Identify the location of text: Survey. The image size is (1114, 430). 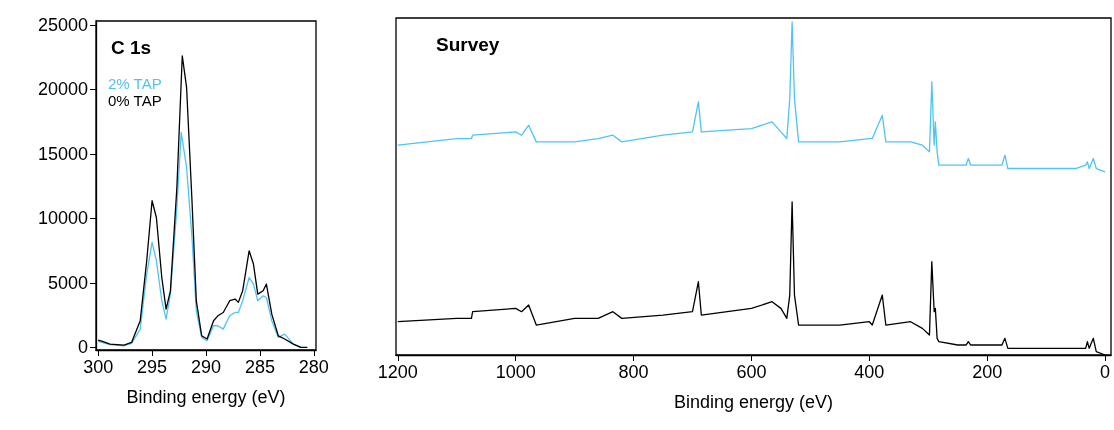
(468, 44).